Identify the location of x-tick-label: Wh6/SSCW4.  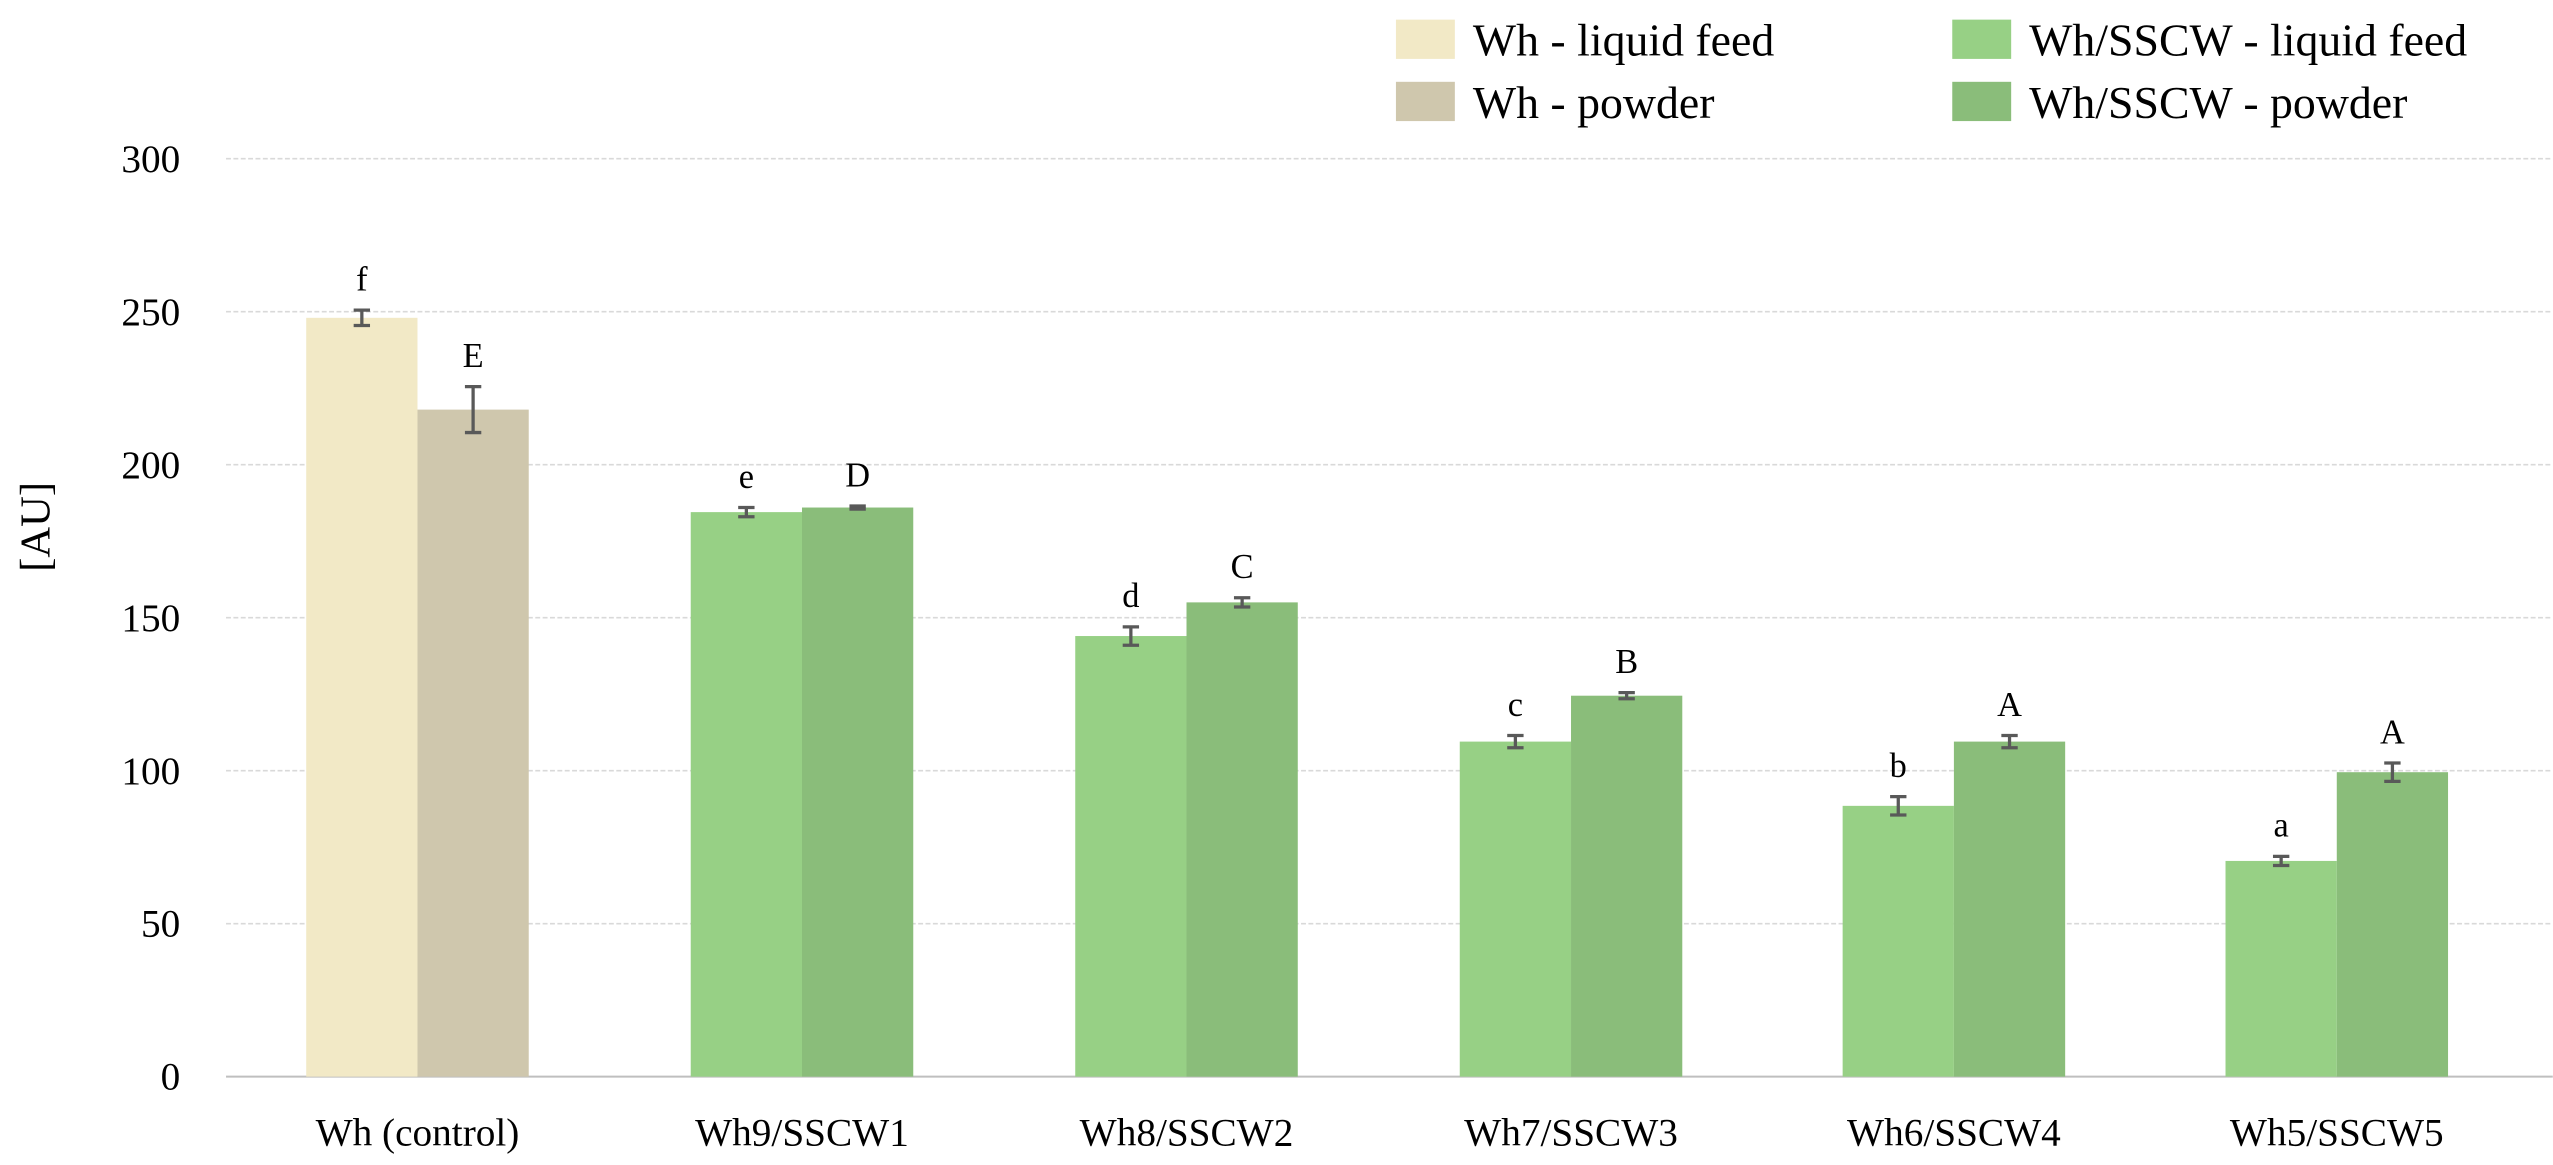
(1954, 1132).